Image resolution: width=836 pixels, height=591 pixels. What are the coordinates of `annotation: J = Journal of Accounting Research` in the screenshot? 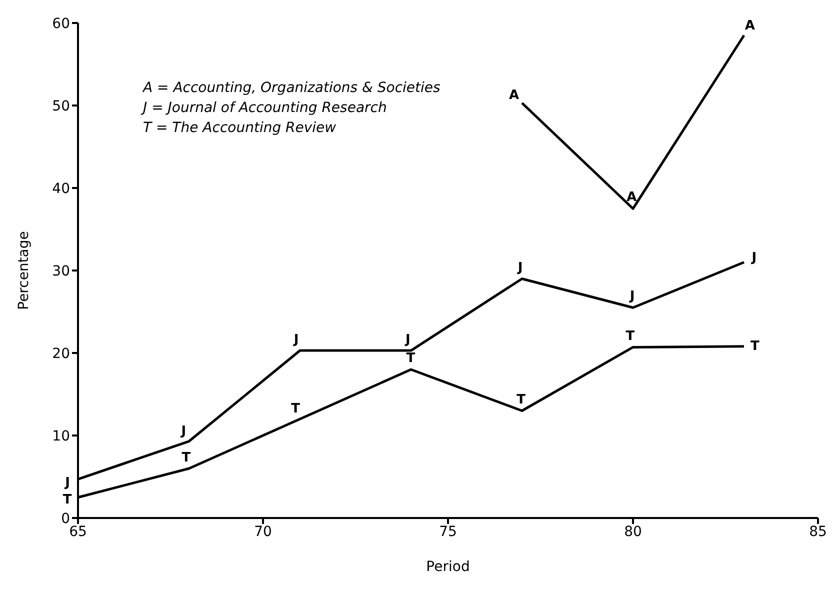 It's located at (265, 108).